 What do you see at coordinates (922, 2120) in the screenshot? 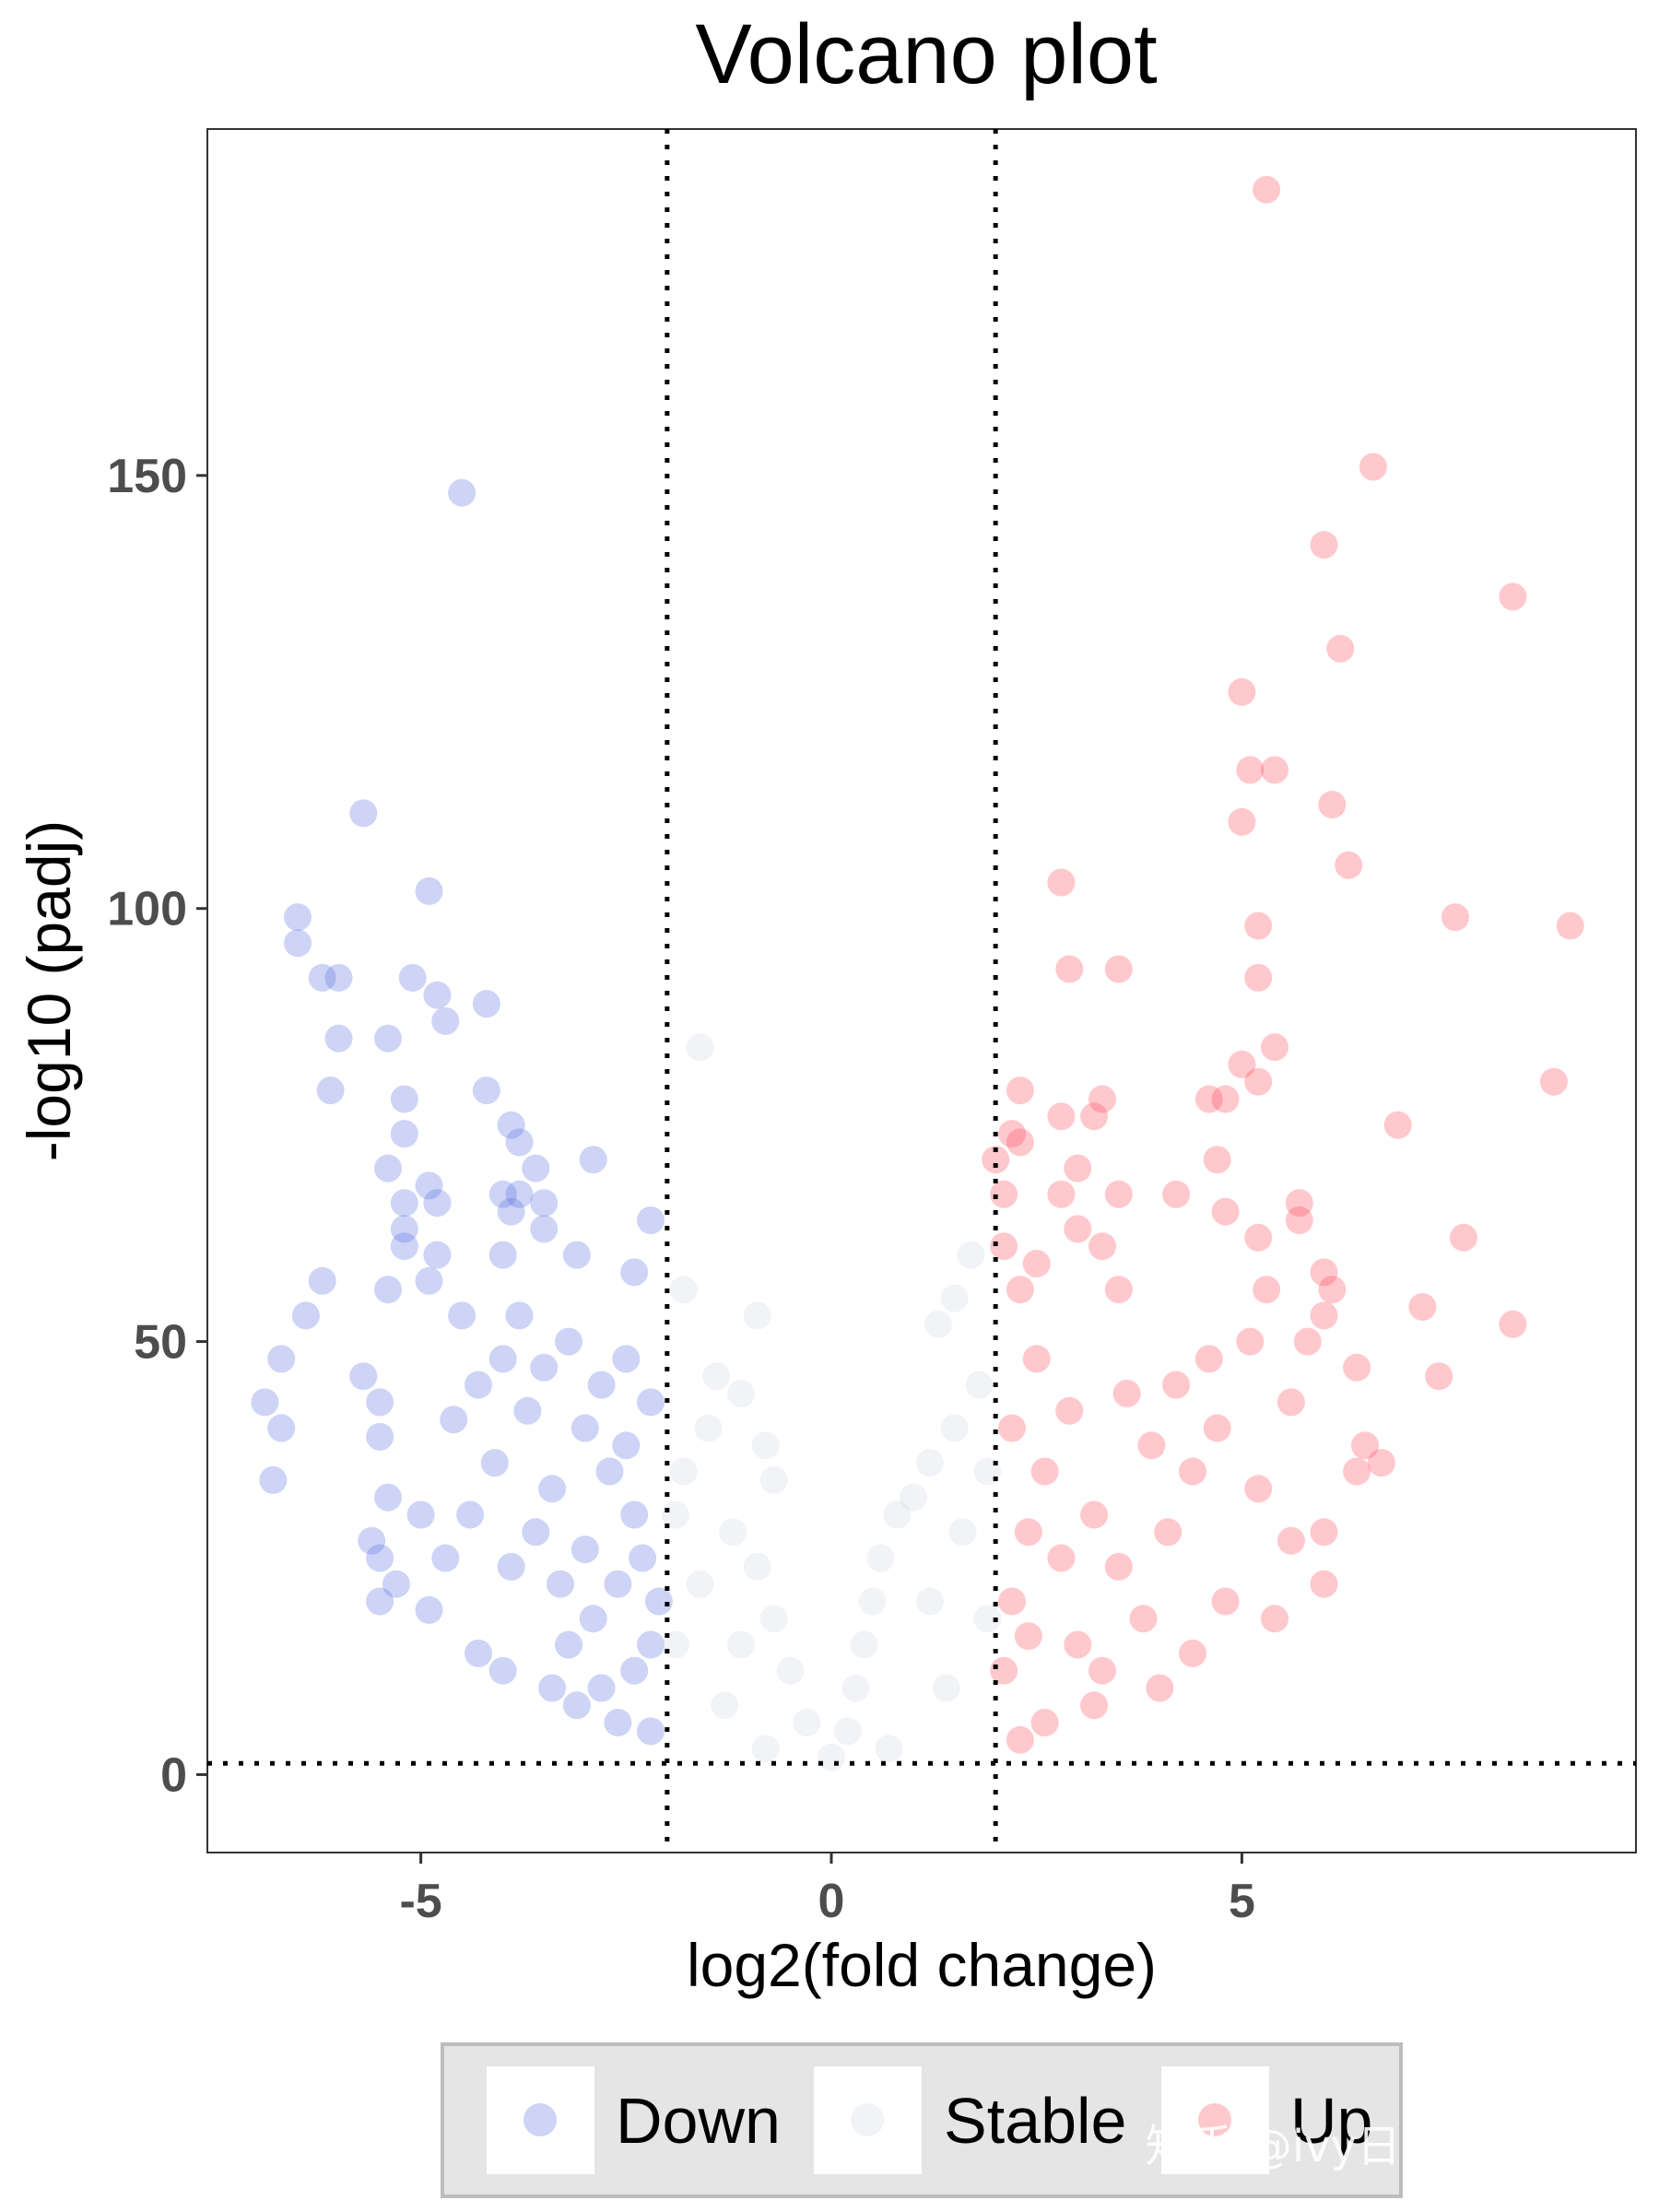
I see `legend: Down Stable Up` at bounding box center [922, 2120].